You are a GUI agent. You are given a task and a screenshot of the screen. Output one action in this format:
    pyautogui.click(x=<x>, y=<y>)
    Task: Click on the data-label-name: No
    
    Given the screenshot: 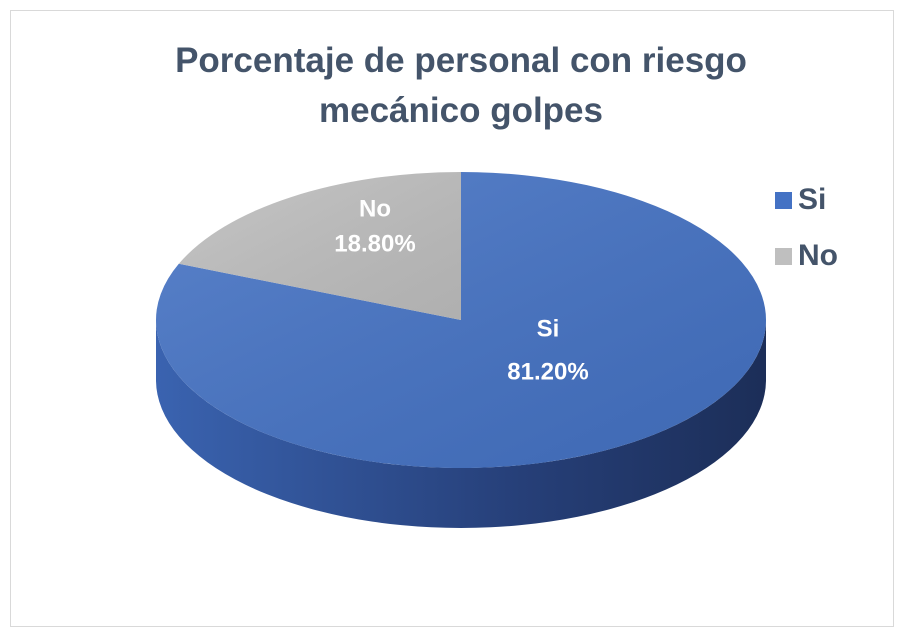 What is the action you would take?
    pyautogui.click(x=375, y=208)
    